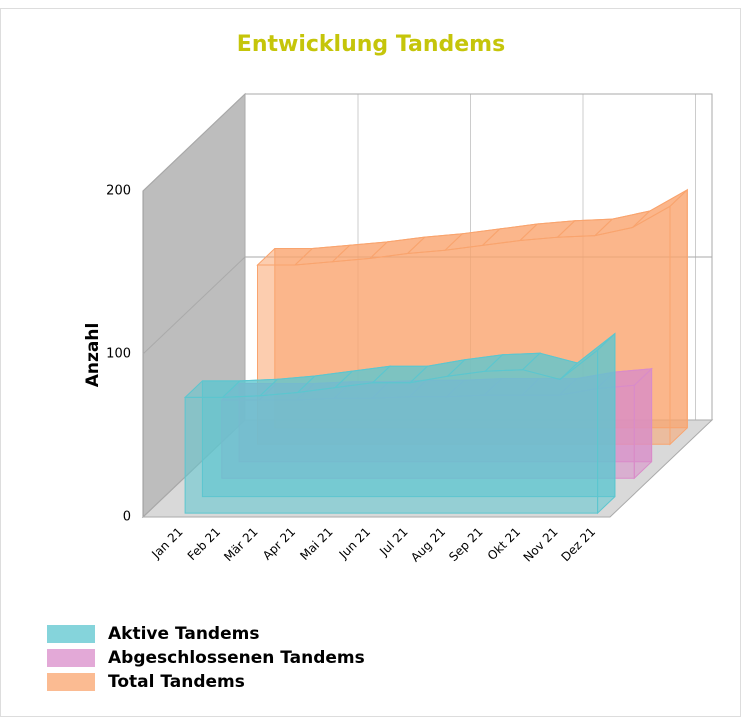  What do you see at coordinates (236, 658) in the screenshot?
I see `legend-label: Abgeschlossenen Tandems` at bounding box center [236, 658].